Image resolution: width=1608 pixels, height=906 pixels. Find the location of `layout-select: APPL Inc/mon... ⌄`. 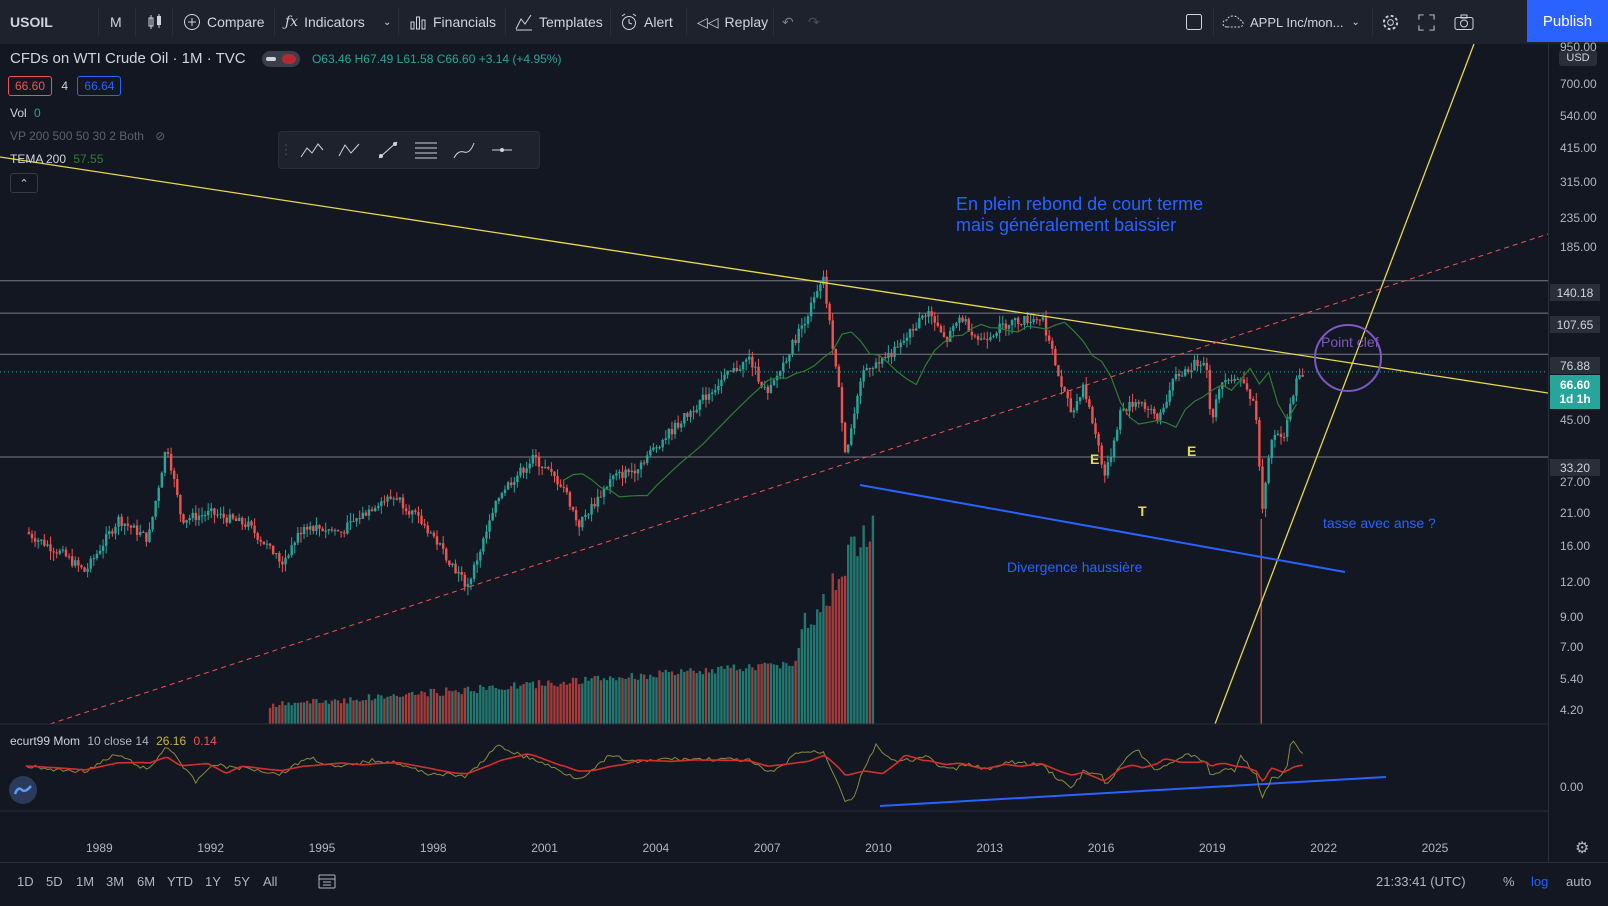

layout-select: APPL Inc/mon... ⌄ is located at coordinates (1291, 22).